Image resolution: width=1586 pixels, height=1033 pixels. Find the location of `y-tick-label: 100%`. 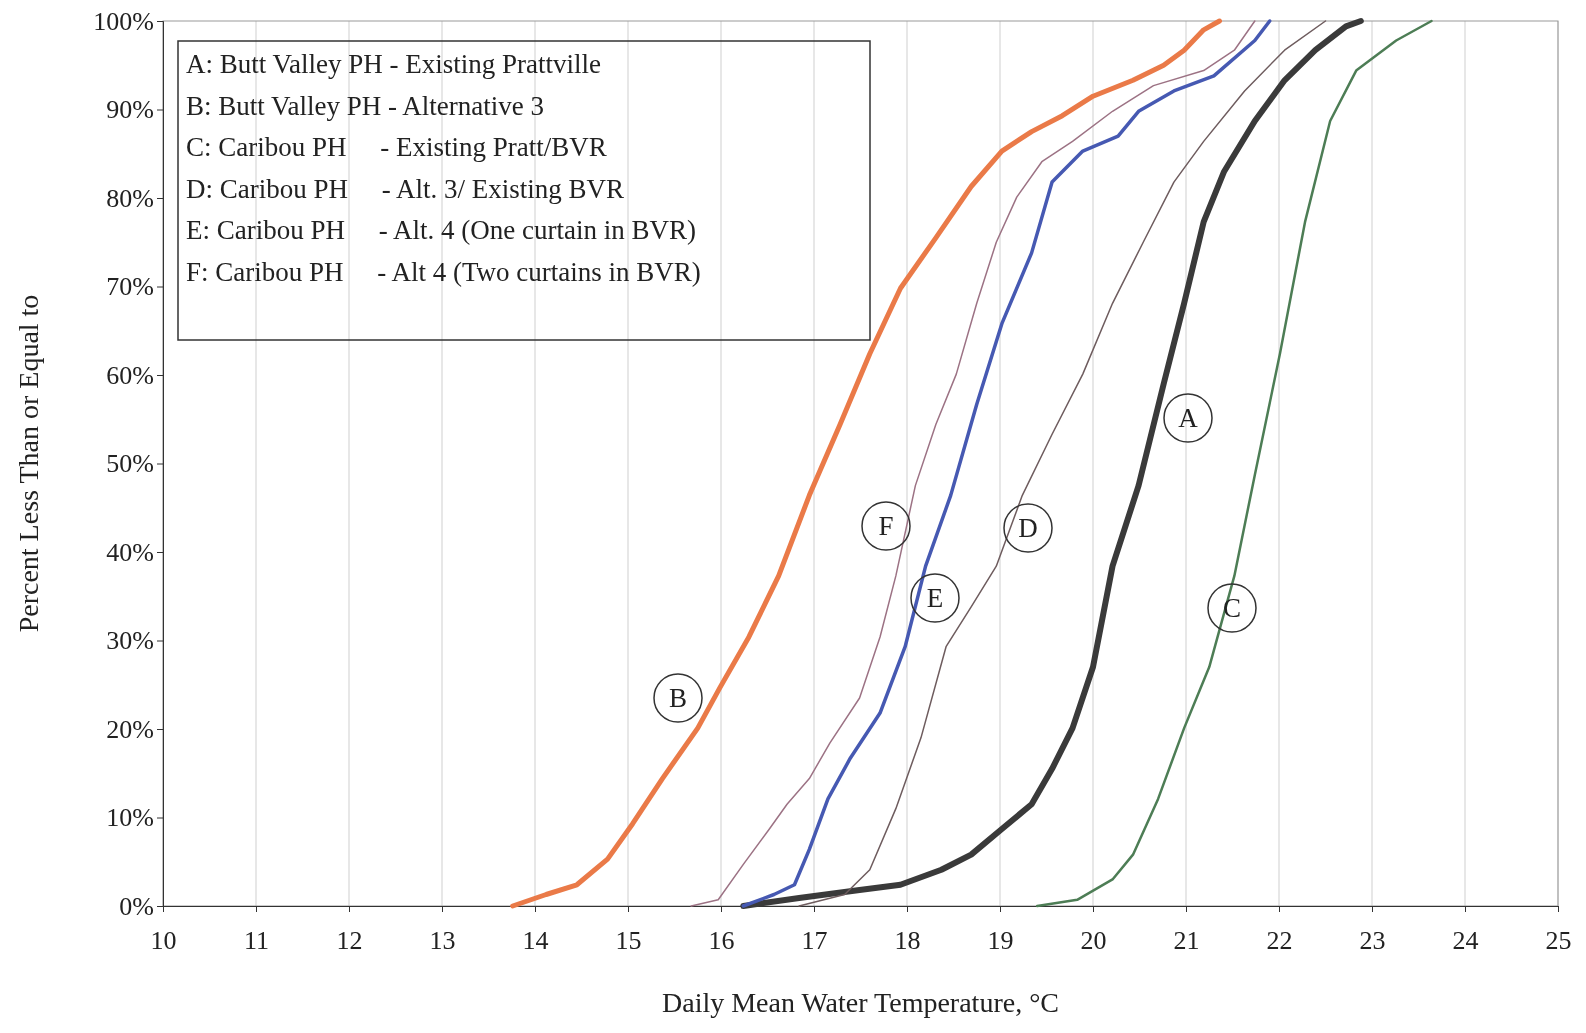

y-tick-label: 100% is located at coordinates (123, 21).